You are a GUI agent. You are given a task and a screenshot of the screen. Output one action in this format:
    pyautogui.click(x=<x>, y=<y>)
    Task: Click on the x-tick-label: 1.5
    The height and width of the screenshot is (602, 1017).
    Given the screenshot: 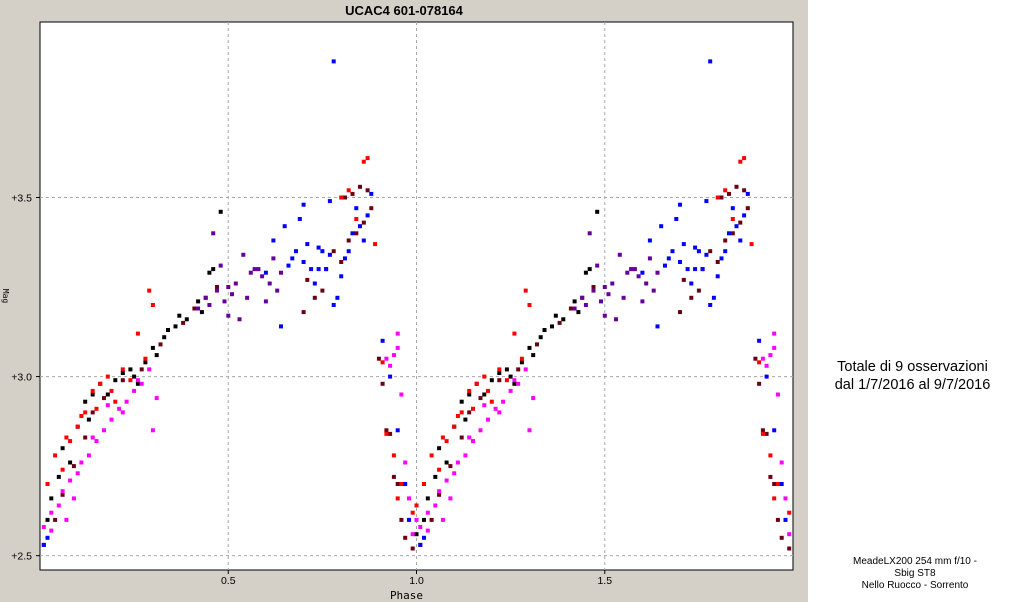 What is the action you would take?
    pyautogui.click(x=604, y=581)
    